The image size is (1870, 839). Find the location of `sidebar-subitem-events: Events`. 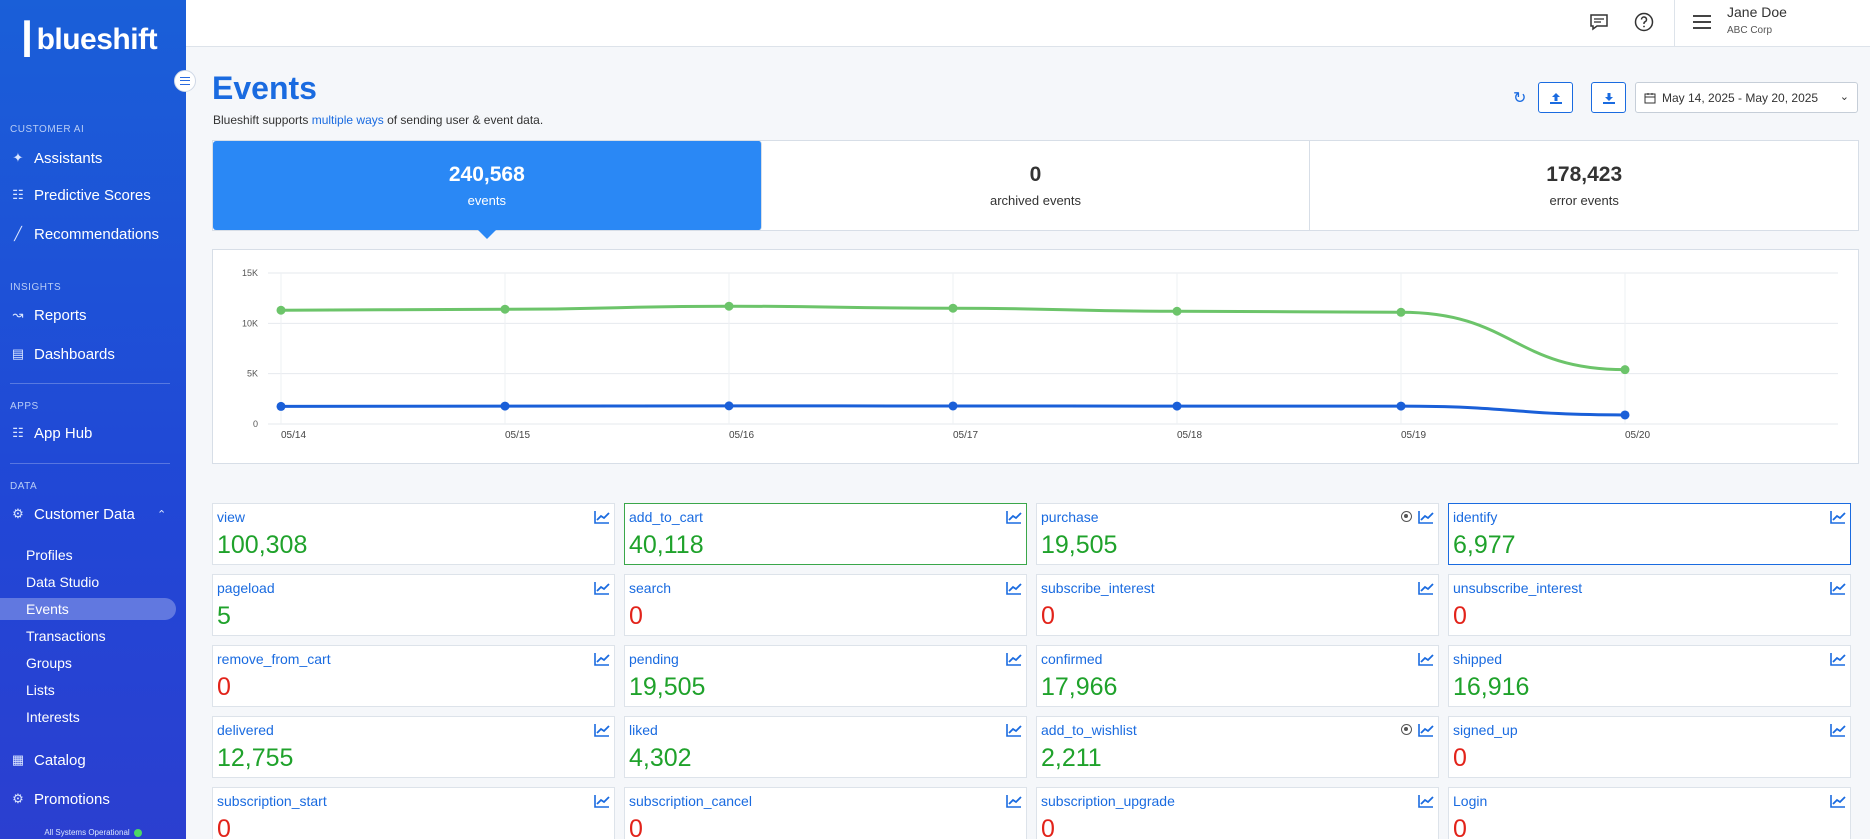

sidebar-subitem-events: Events is located at coordinates (88, 609).